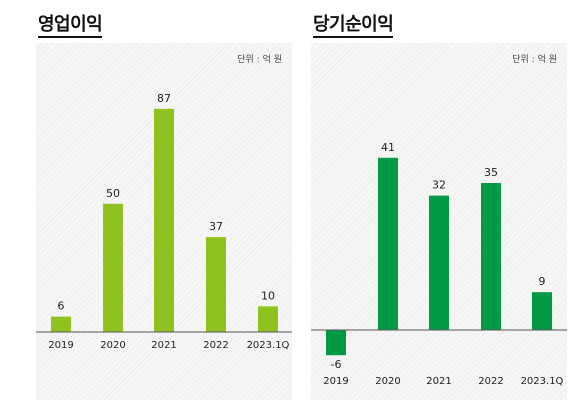 This screenshot has height=412, width=580. Describe the element at coordinates (542, 281) in the screenshot. I see `data-label: 9` at that location.